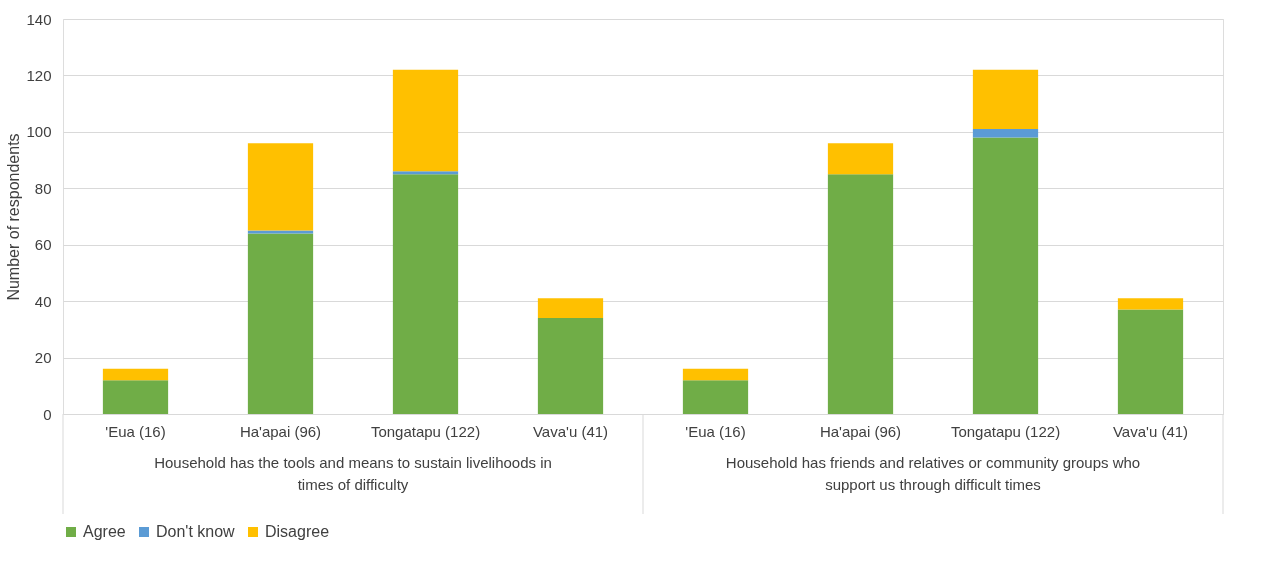  Describe the element at coordinates (43, 301) in the screenshot. I see `y-tick-label: 40` at that location.